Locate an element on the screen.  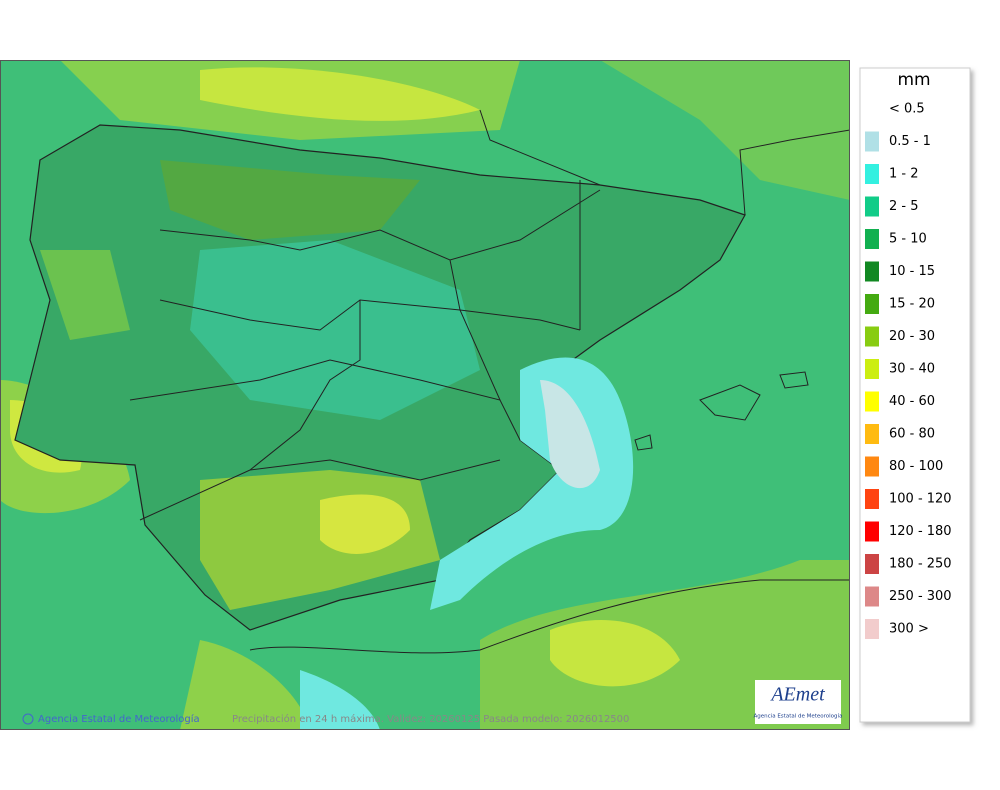
legend-label: 2 - 5 is located at coordinates (904, 206).